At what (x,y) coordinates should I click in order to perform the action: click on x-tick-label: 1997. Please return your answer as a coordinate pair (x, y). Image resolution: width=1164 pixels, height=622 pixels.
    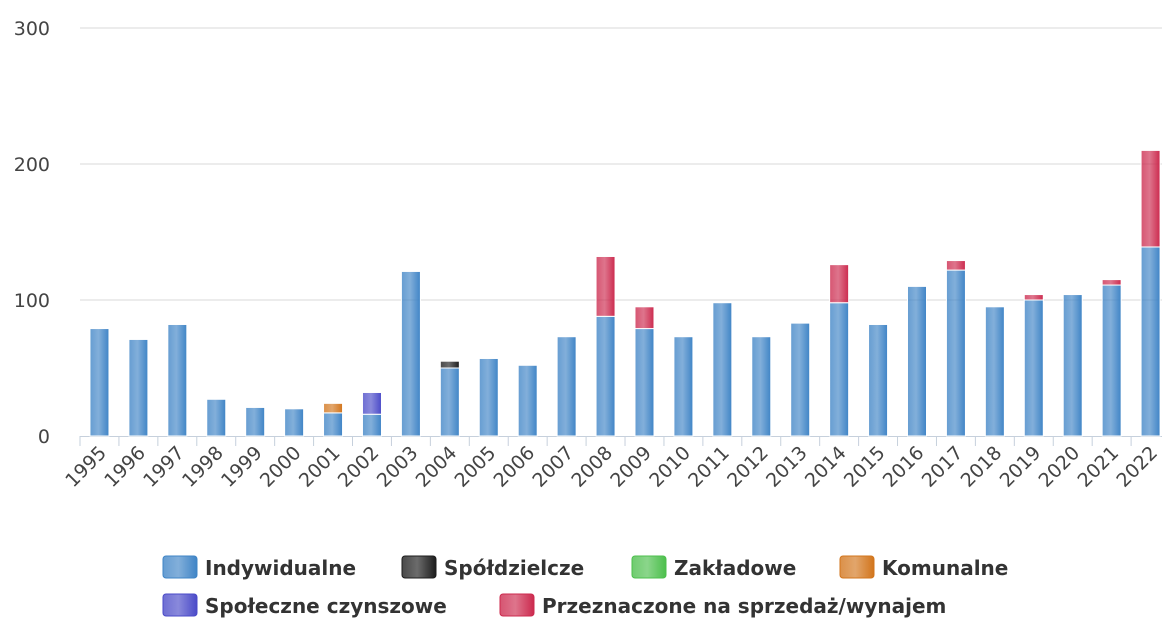
    Looking at the image, I should click on (164, 467).